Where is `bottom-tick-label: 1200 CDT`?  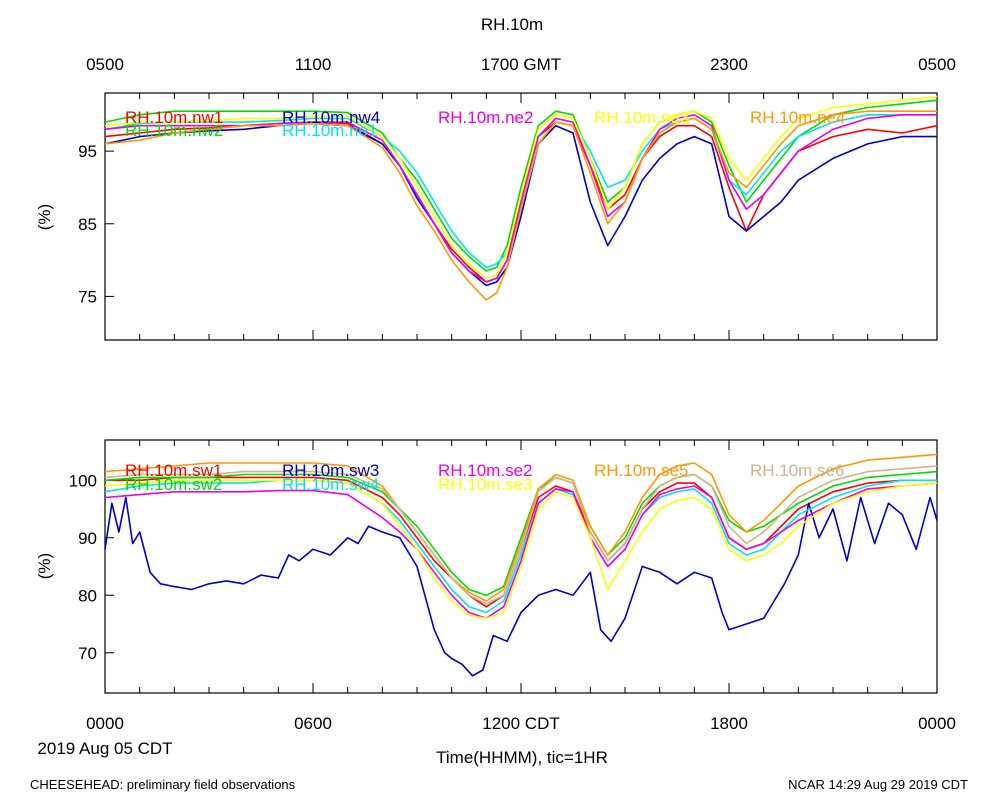 bottom-tick-label: 1200 CDT is located at coordinates (520, 723).